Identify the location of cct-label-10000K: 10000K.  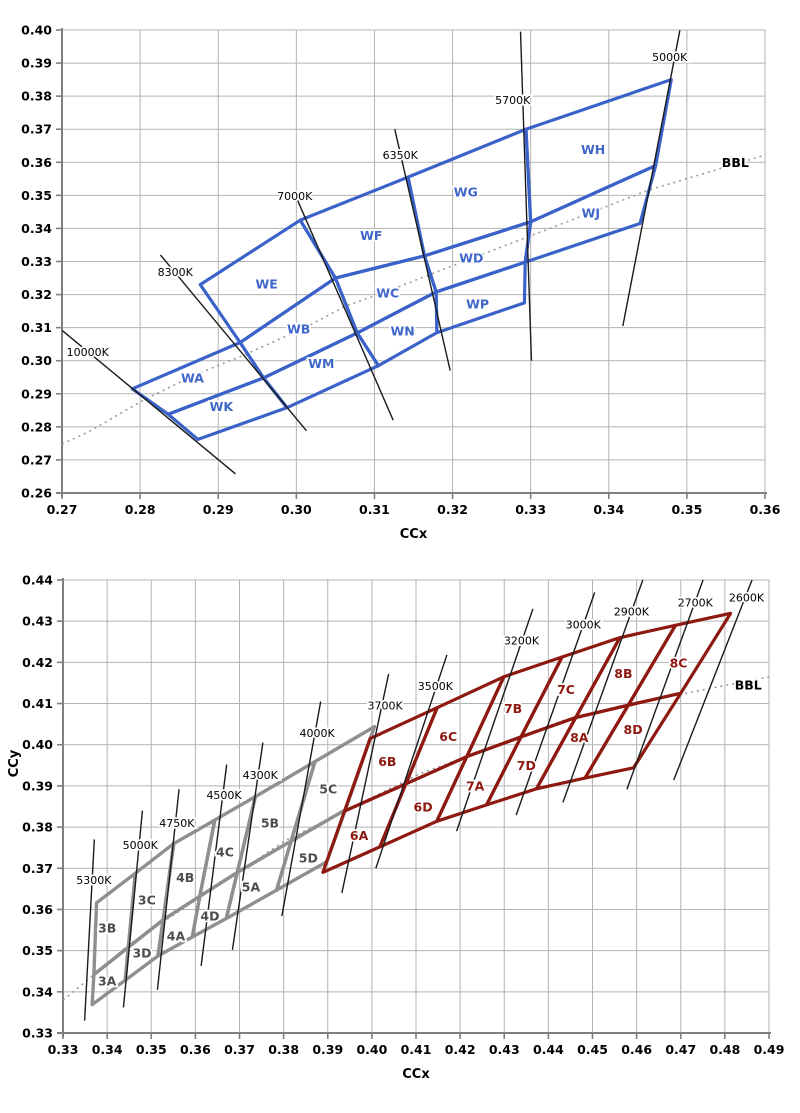
(88, 352).